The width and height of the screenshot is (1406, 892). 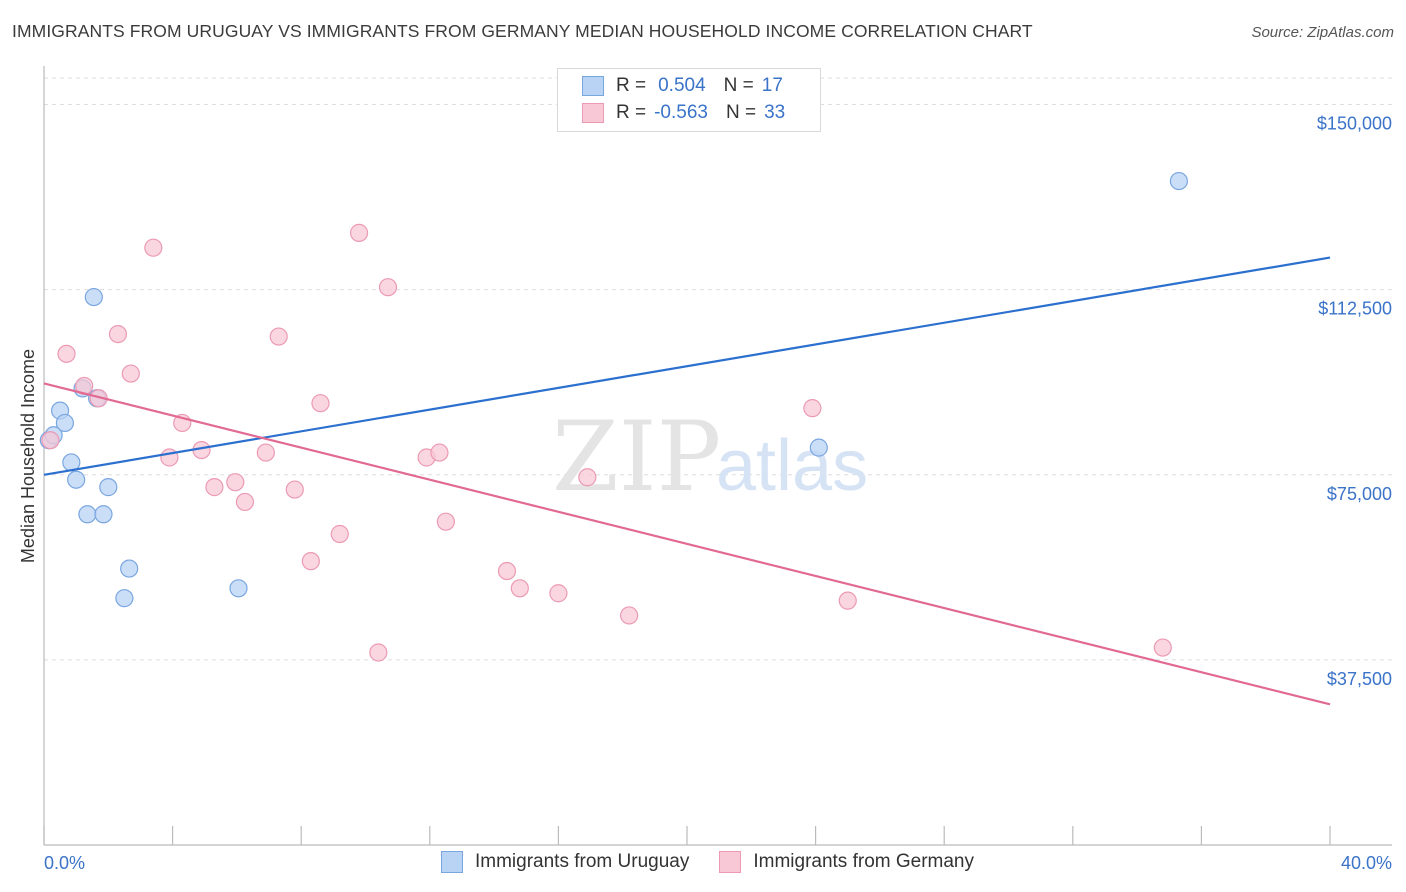 What do you see at coordinates (792, 466) in the screenshot?
I see `watermark-atlas: atlas` at bounding box center [792, 466].